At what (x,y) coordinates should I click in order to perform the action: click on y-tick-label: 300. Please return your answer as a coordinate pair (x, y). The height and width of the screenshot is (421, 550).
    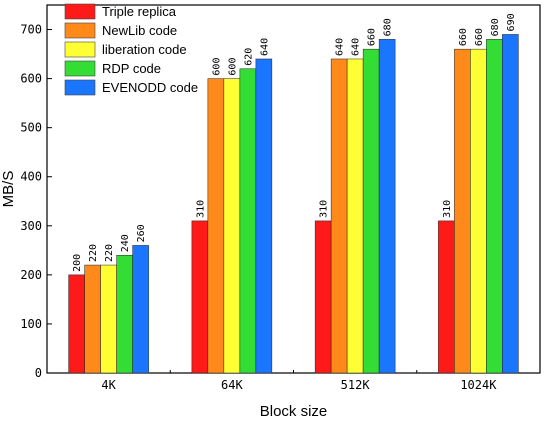
    Looking at the image, I should click on (31, 226).